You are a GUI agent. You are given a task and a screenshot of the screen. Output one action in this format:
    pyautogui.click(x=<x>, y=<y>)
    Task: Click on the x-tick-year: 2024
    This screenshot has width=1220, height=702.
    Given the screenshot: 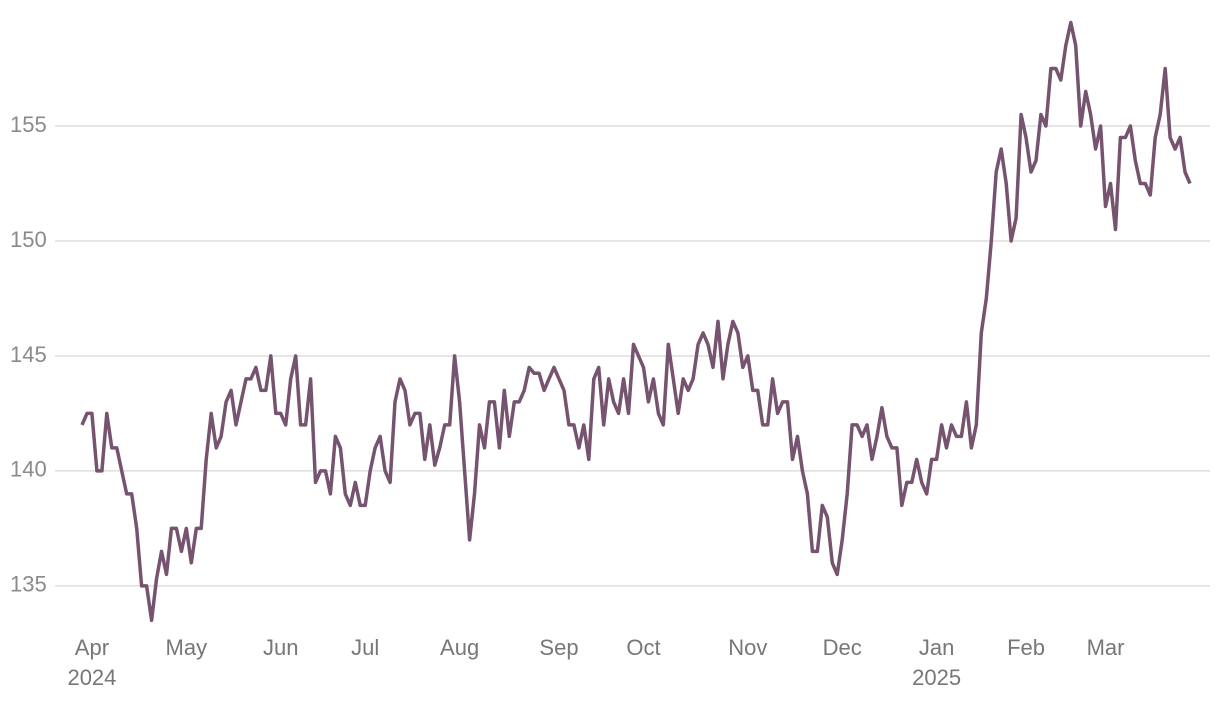 What is the action you would take?
    pyautogui.click(x=91, y=677)
    